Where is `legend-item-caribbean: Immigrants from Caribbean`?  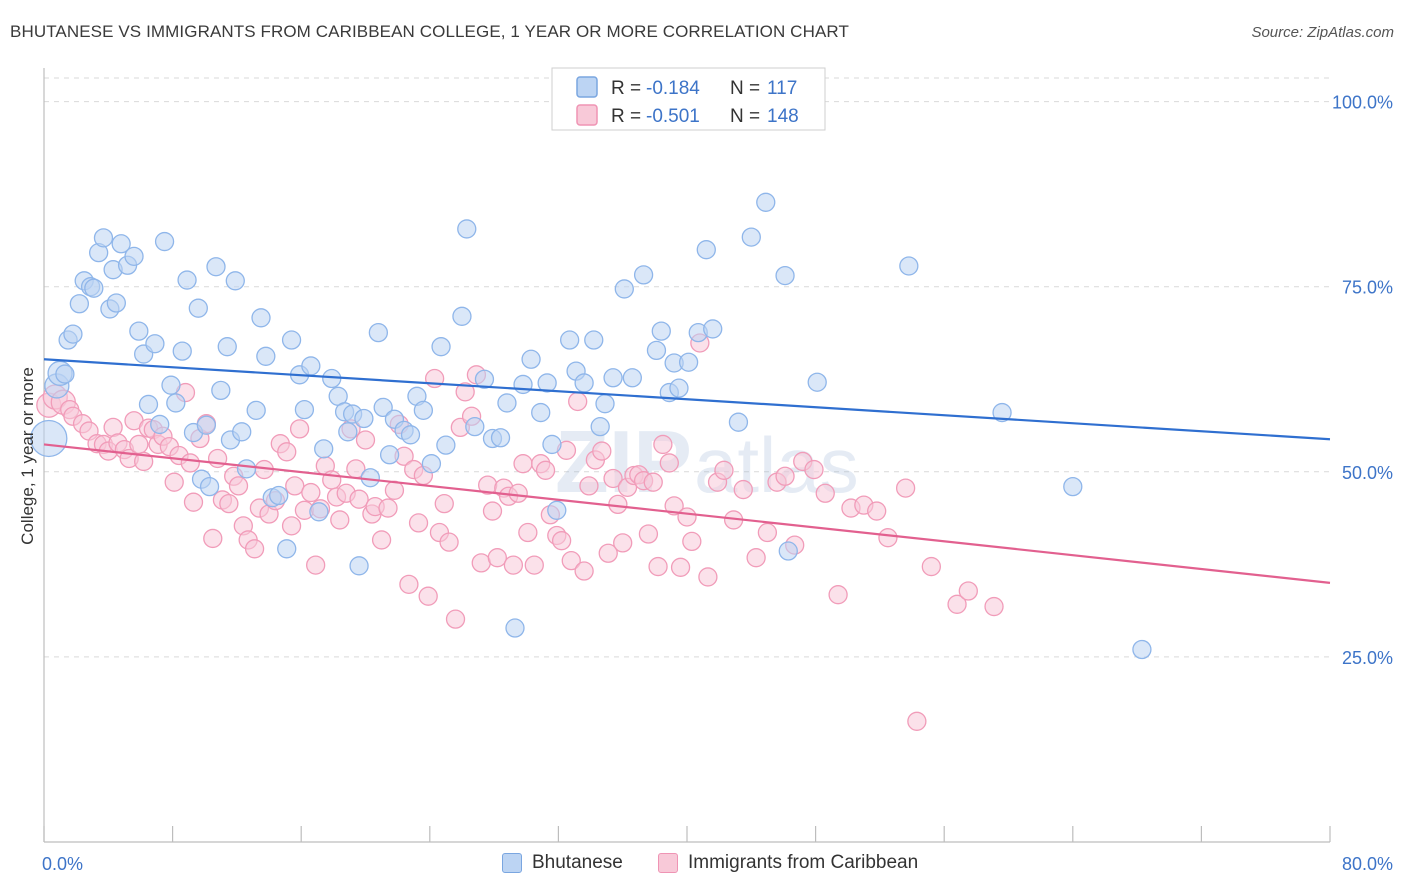
legend-item-caribbean: Immigrants from Caribbean is located at coordinates (788, 863).